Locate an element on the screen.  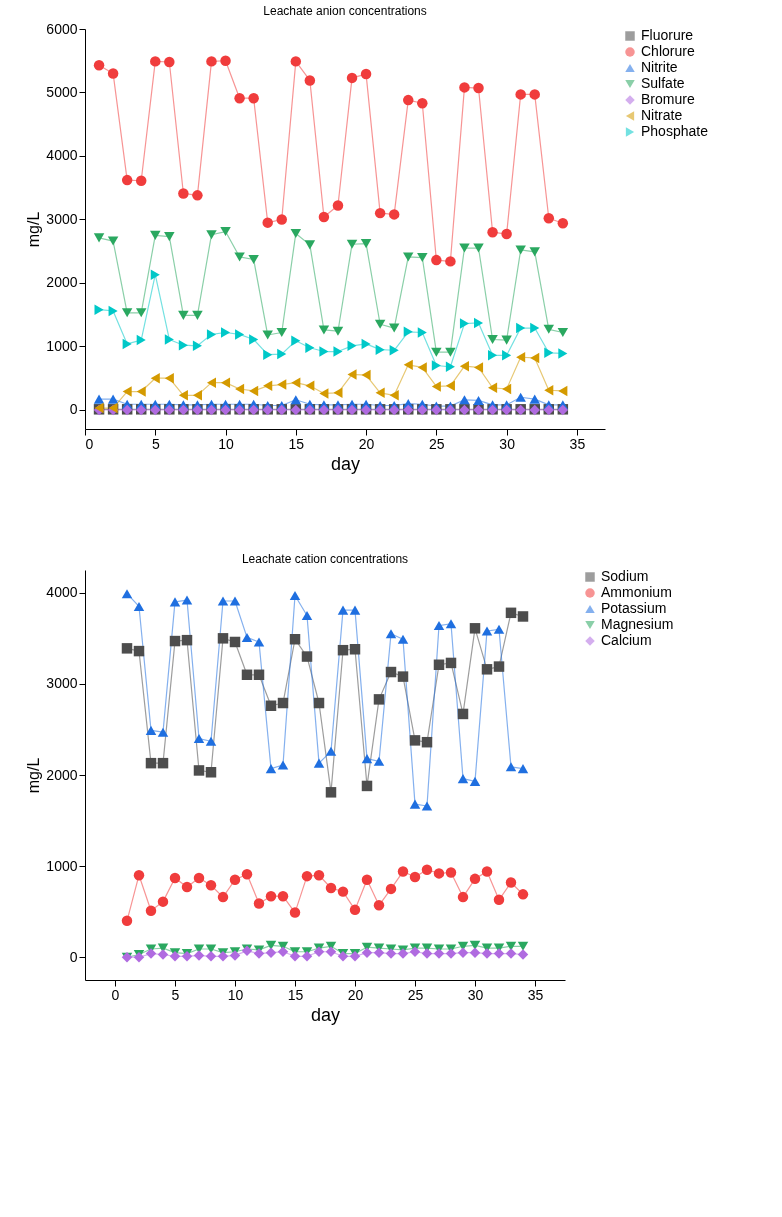
legend-label: Sodium is located at coordinates (625, 576).